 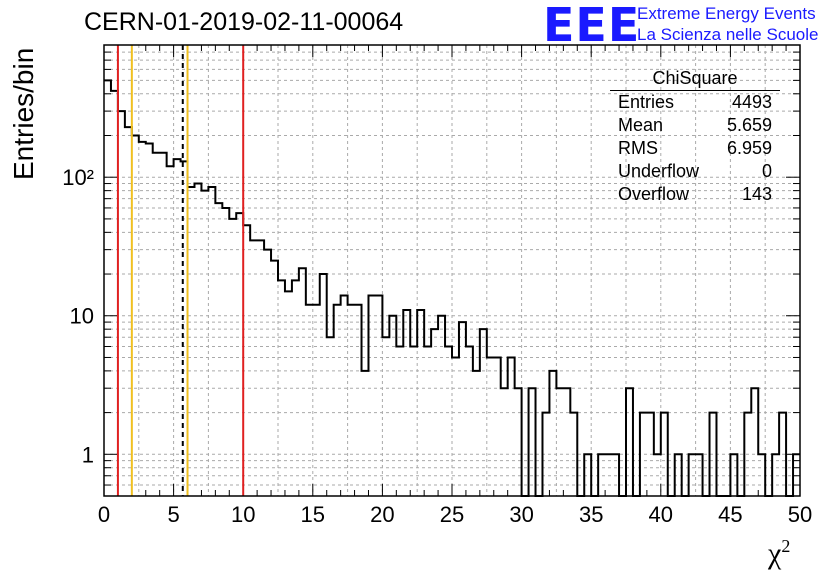 I want to click on y-tick-label: 10², so click(x=78, y=177).